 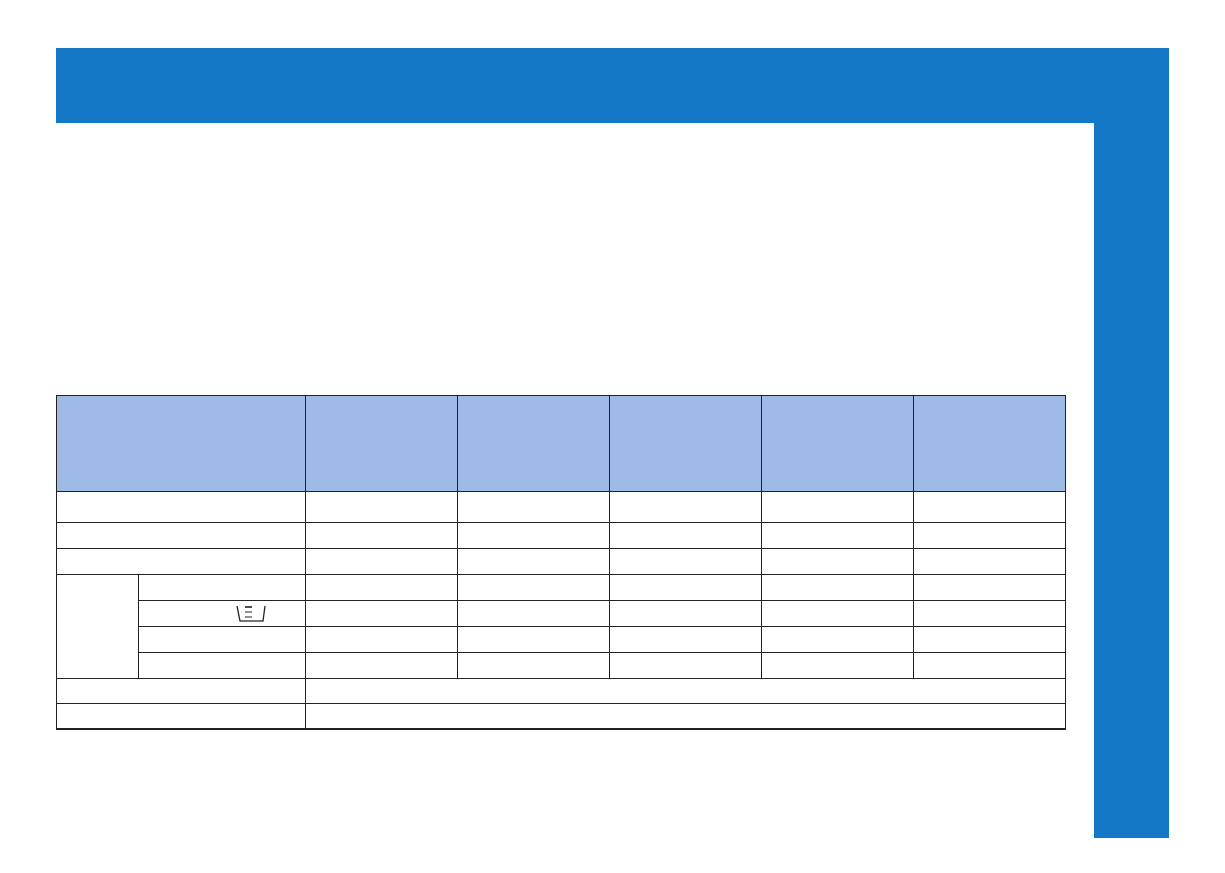 What do you see at coordinates (612, 85) in the screenshot?
I see `top-accent-band` at bounding box center [612, 85].